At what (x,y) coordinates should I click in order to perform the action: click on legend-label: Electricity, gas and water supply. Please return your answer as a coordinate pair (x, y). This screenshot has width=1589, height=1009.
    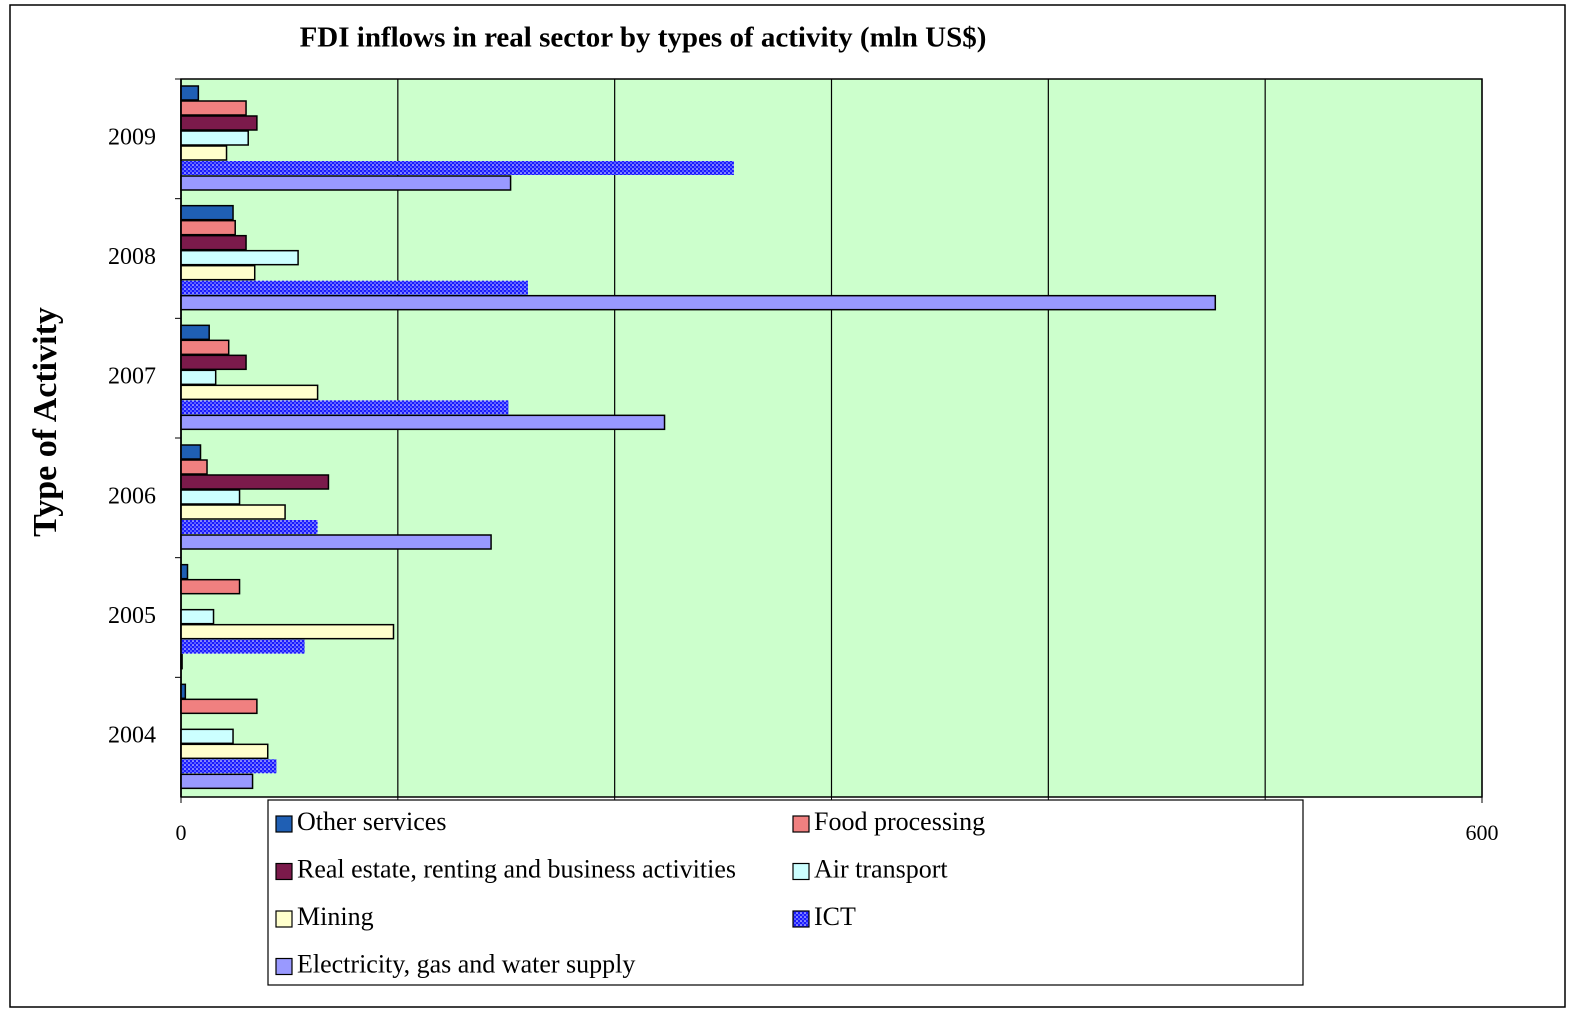
    Looking at the image, I should click on (466, 963).